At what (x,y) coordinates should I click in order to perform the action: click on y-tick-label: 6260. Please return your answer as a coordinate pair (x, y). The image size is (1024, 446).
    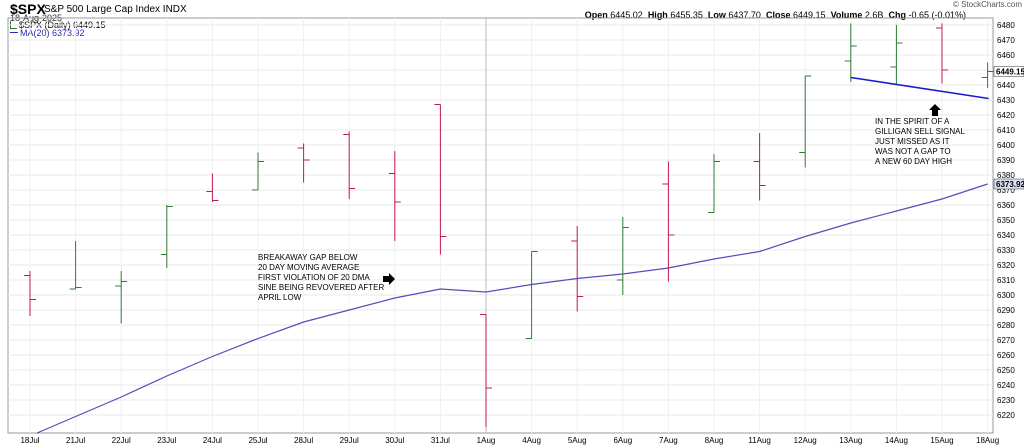
    Looking at the image, I should click on (1006, 355).